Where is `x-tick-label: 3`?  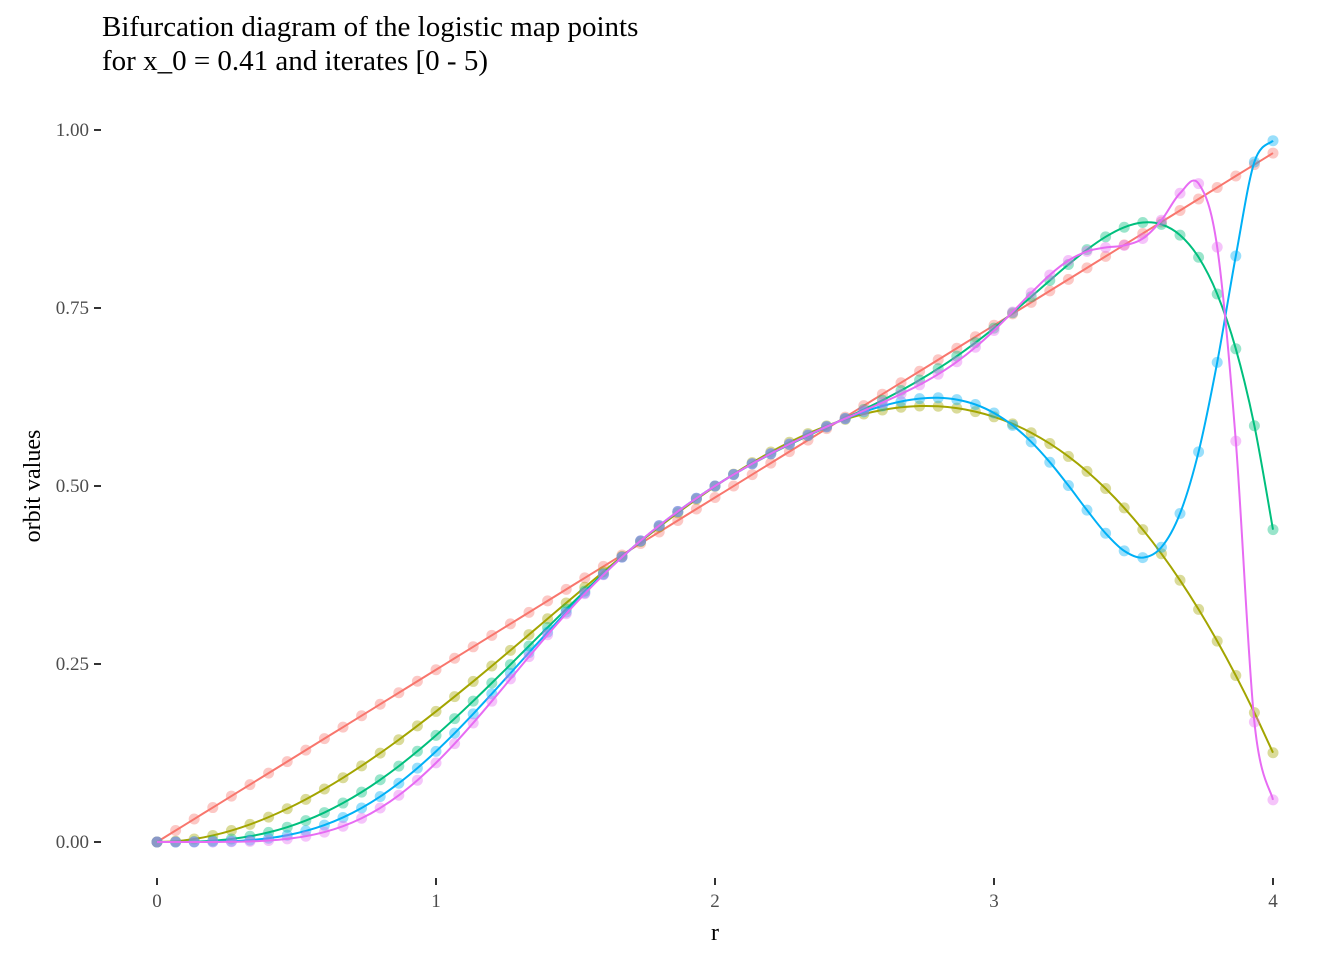 x-tick-label: 3 is located at coordinates (994, 901).